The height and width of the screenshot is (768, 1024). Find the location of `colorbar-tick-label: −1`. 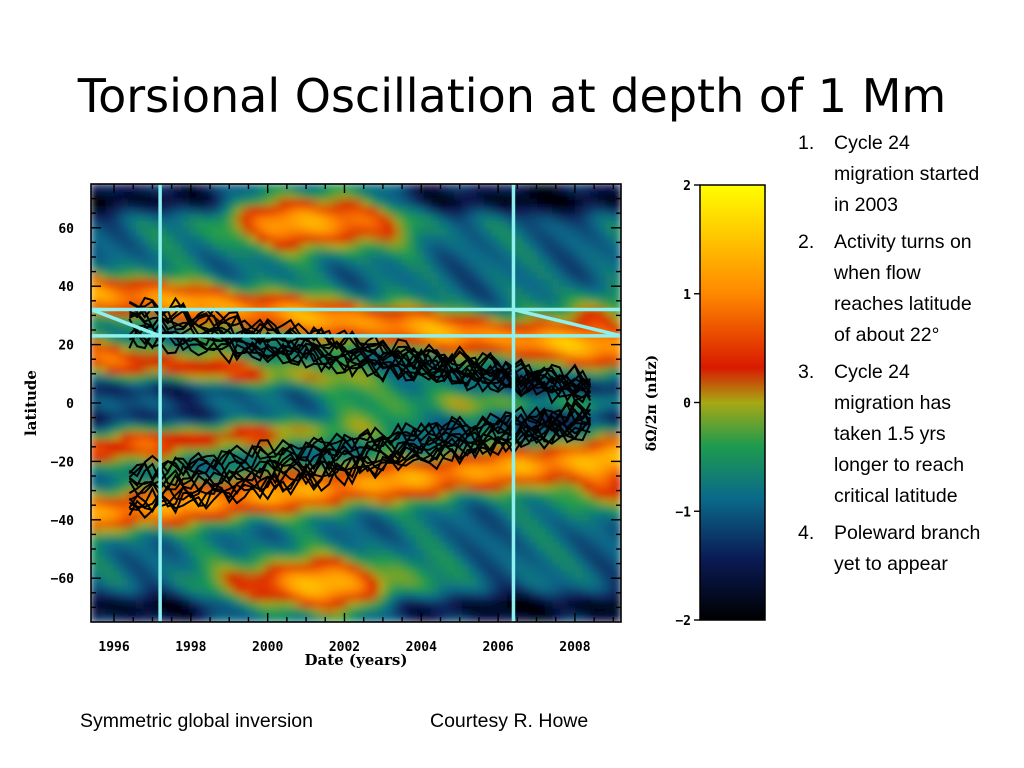

colorbar-tick-label: −1 is located at coordinates (683, 512).